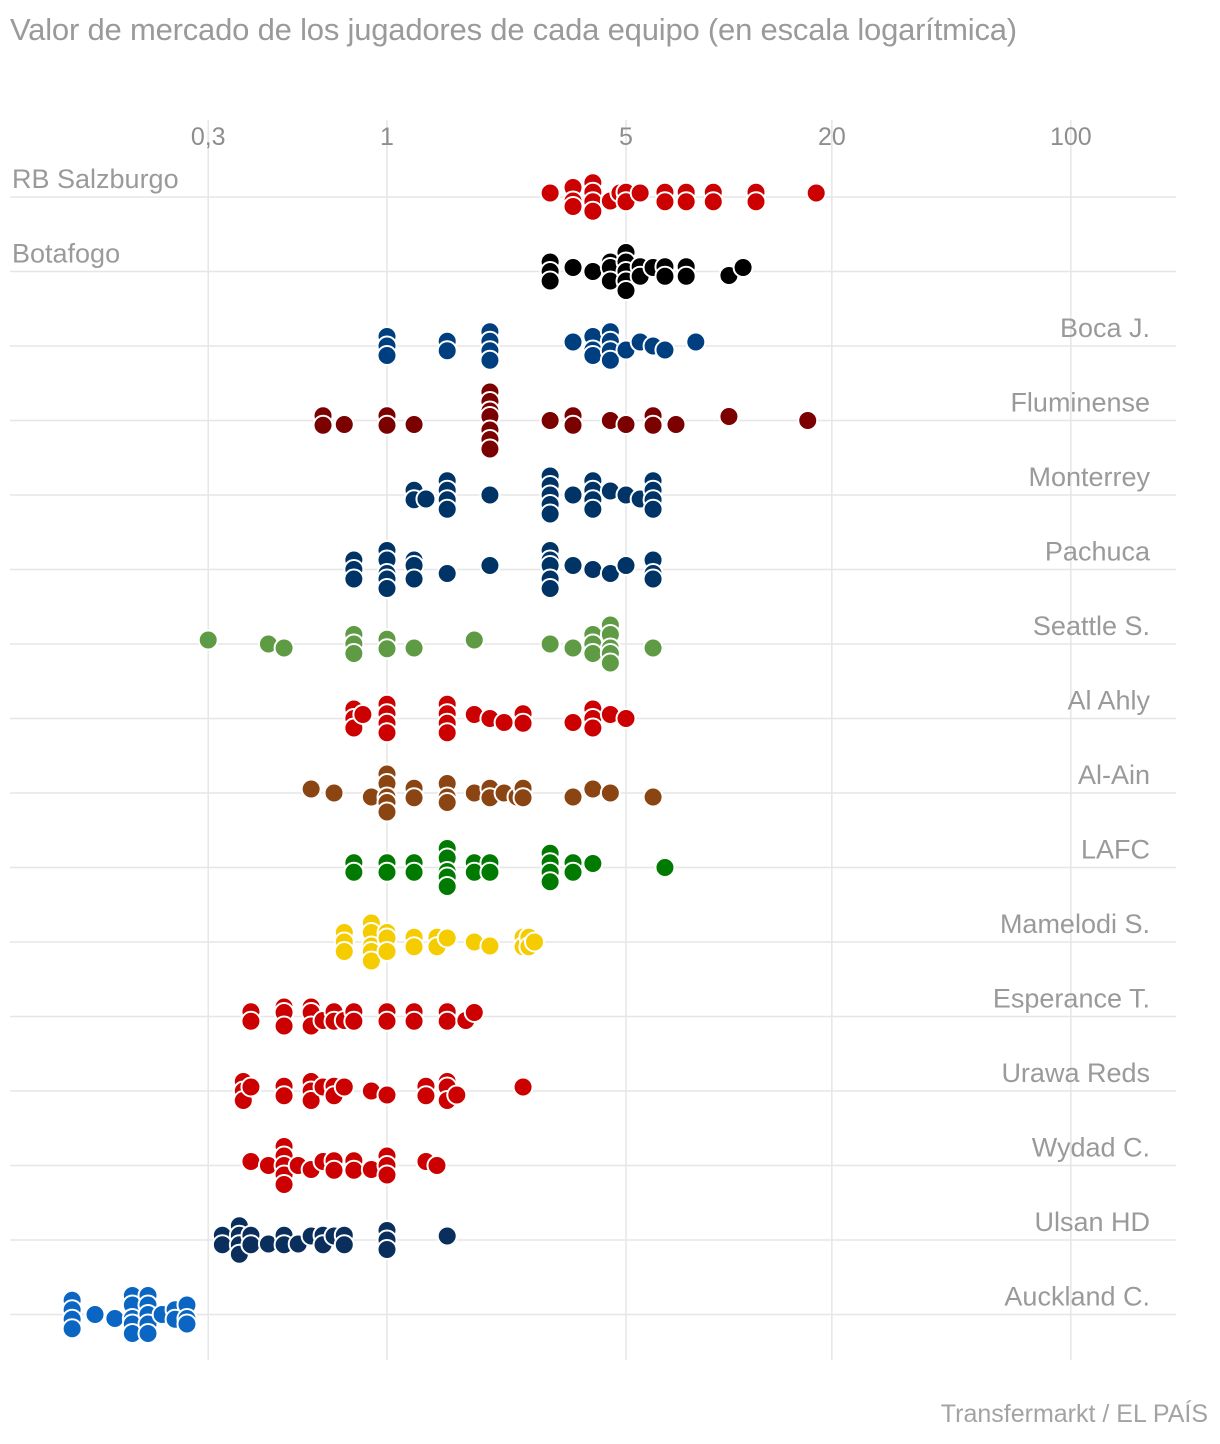 The height and width of the screenshot is (1444, 1220). Describe the element at coordinates (66, 254) in the screenshot. I see `team-label: Botafogo` at that location.